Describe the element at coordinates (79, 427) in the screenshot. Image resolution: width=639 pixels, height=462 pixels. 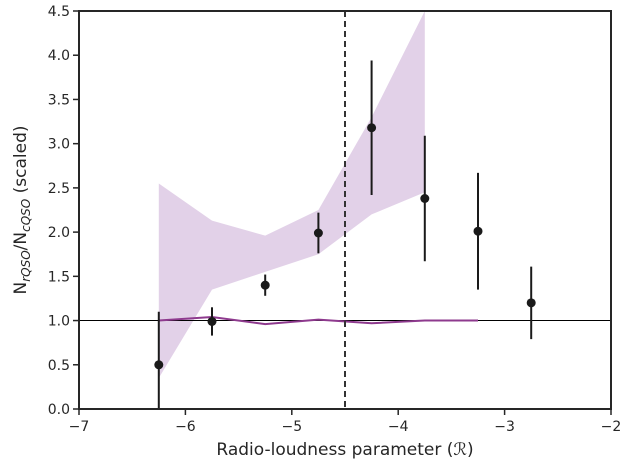
I see `x-tick-label-1: −7` at that location.